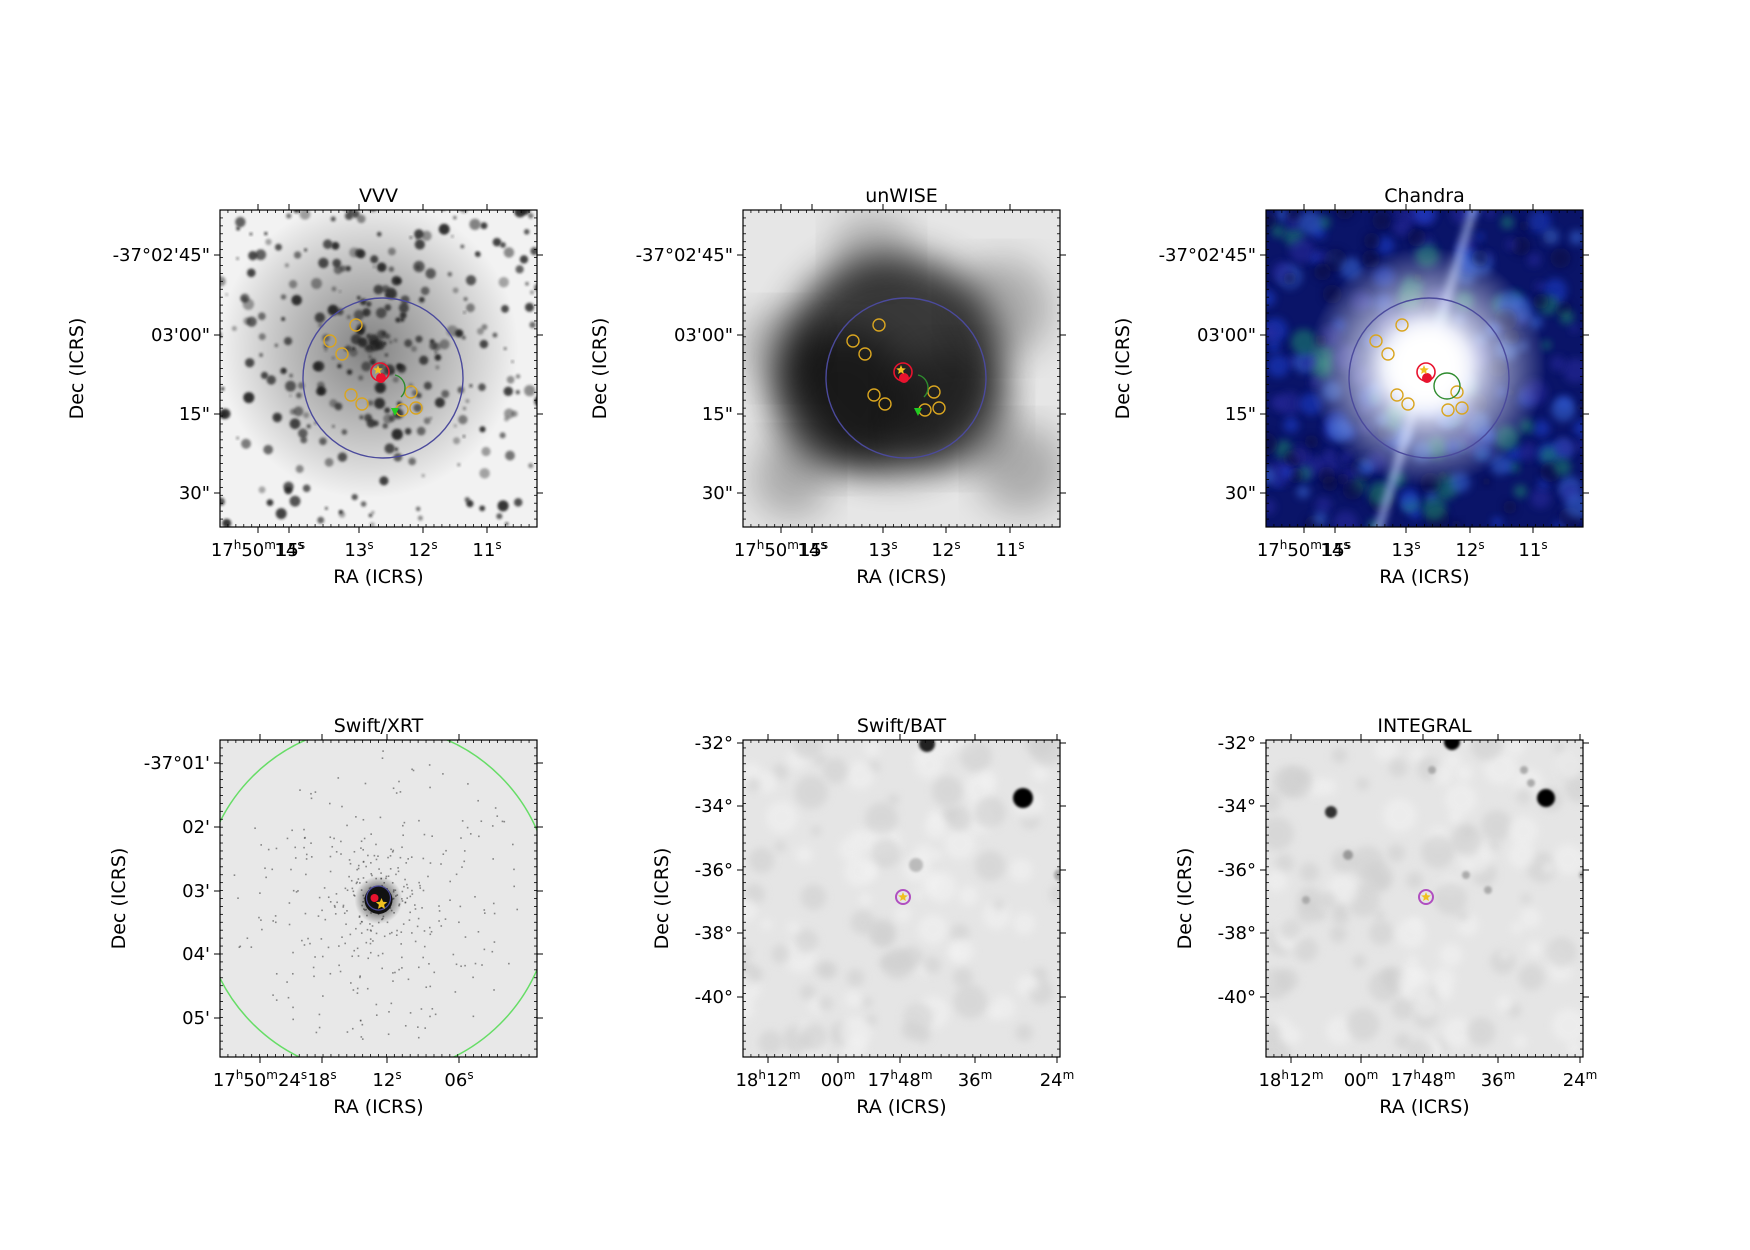 The image size is (1750, 1250). What do you see at coordinates (196, 891) in the screenshot?
I see `y-tick-label: 03'` at bounding box center [196, 891].